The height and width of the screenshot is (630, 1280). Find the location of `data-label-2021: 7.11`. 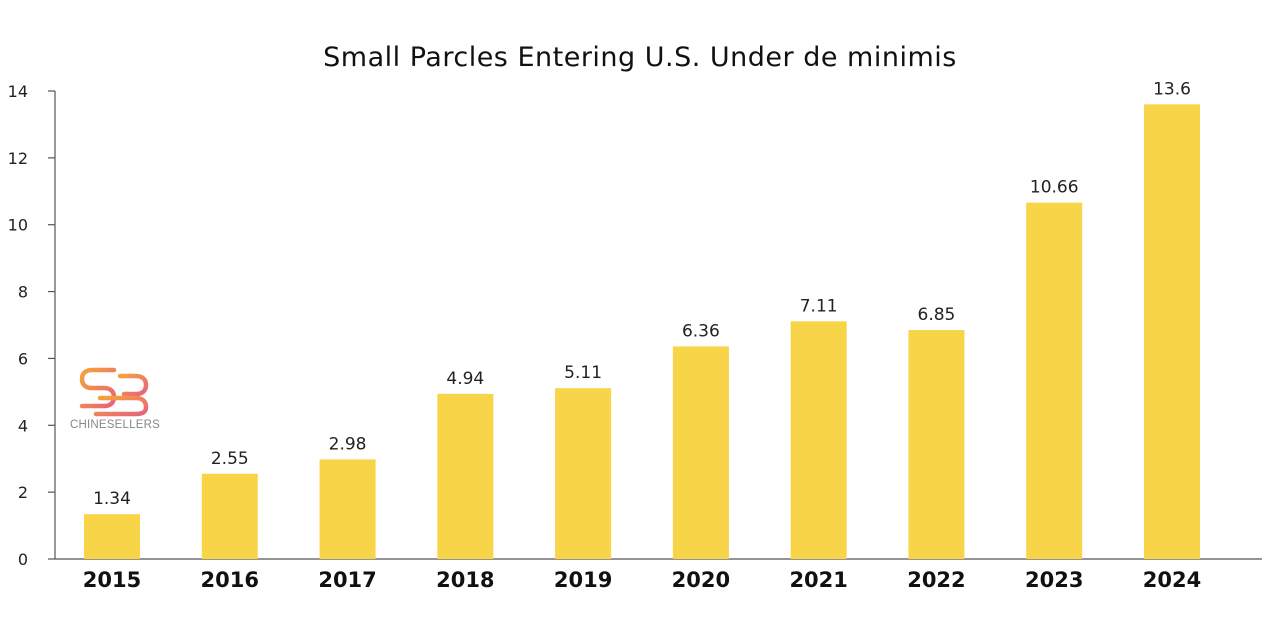

data-label-2021: 7.11 is located at coordinates (819, 306).